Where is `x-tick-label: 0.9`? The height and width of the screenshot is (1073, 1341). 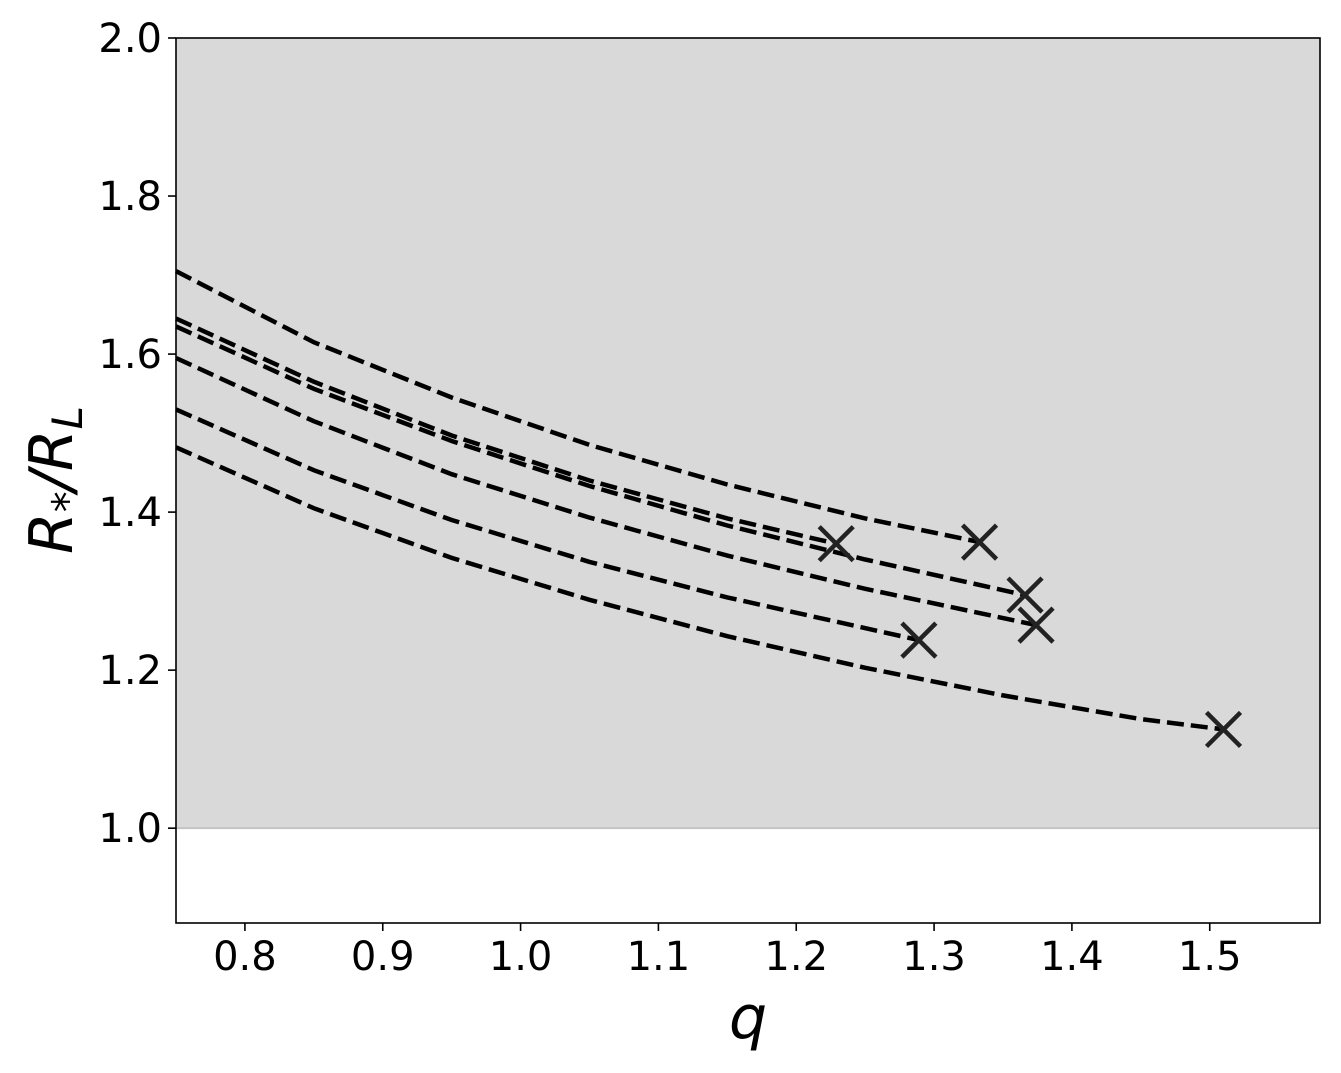
x-tick-label: 0.9 is located at coordinates (383, 957).